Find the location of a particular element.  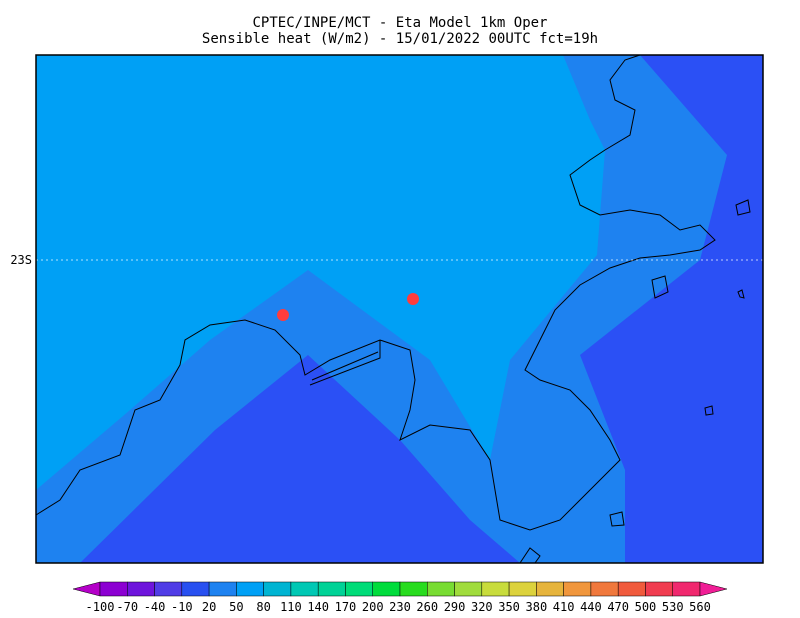

colorbar-label: 200 is located at coordinates (373, 607).